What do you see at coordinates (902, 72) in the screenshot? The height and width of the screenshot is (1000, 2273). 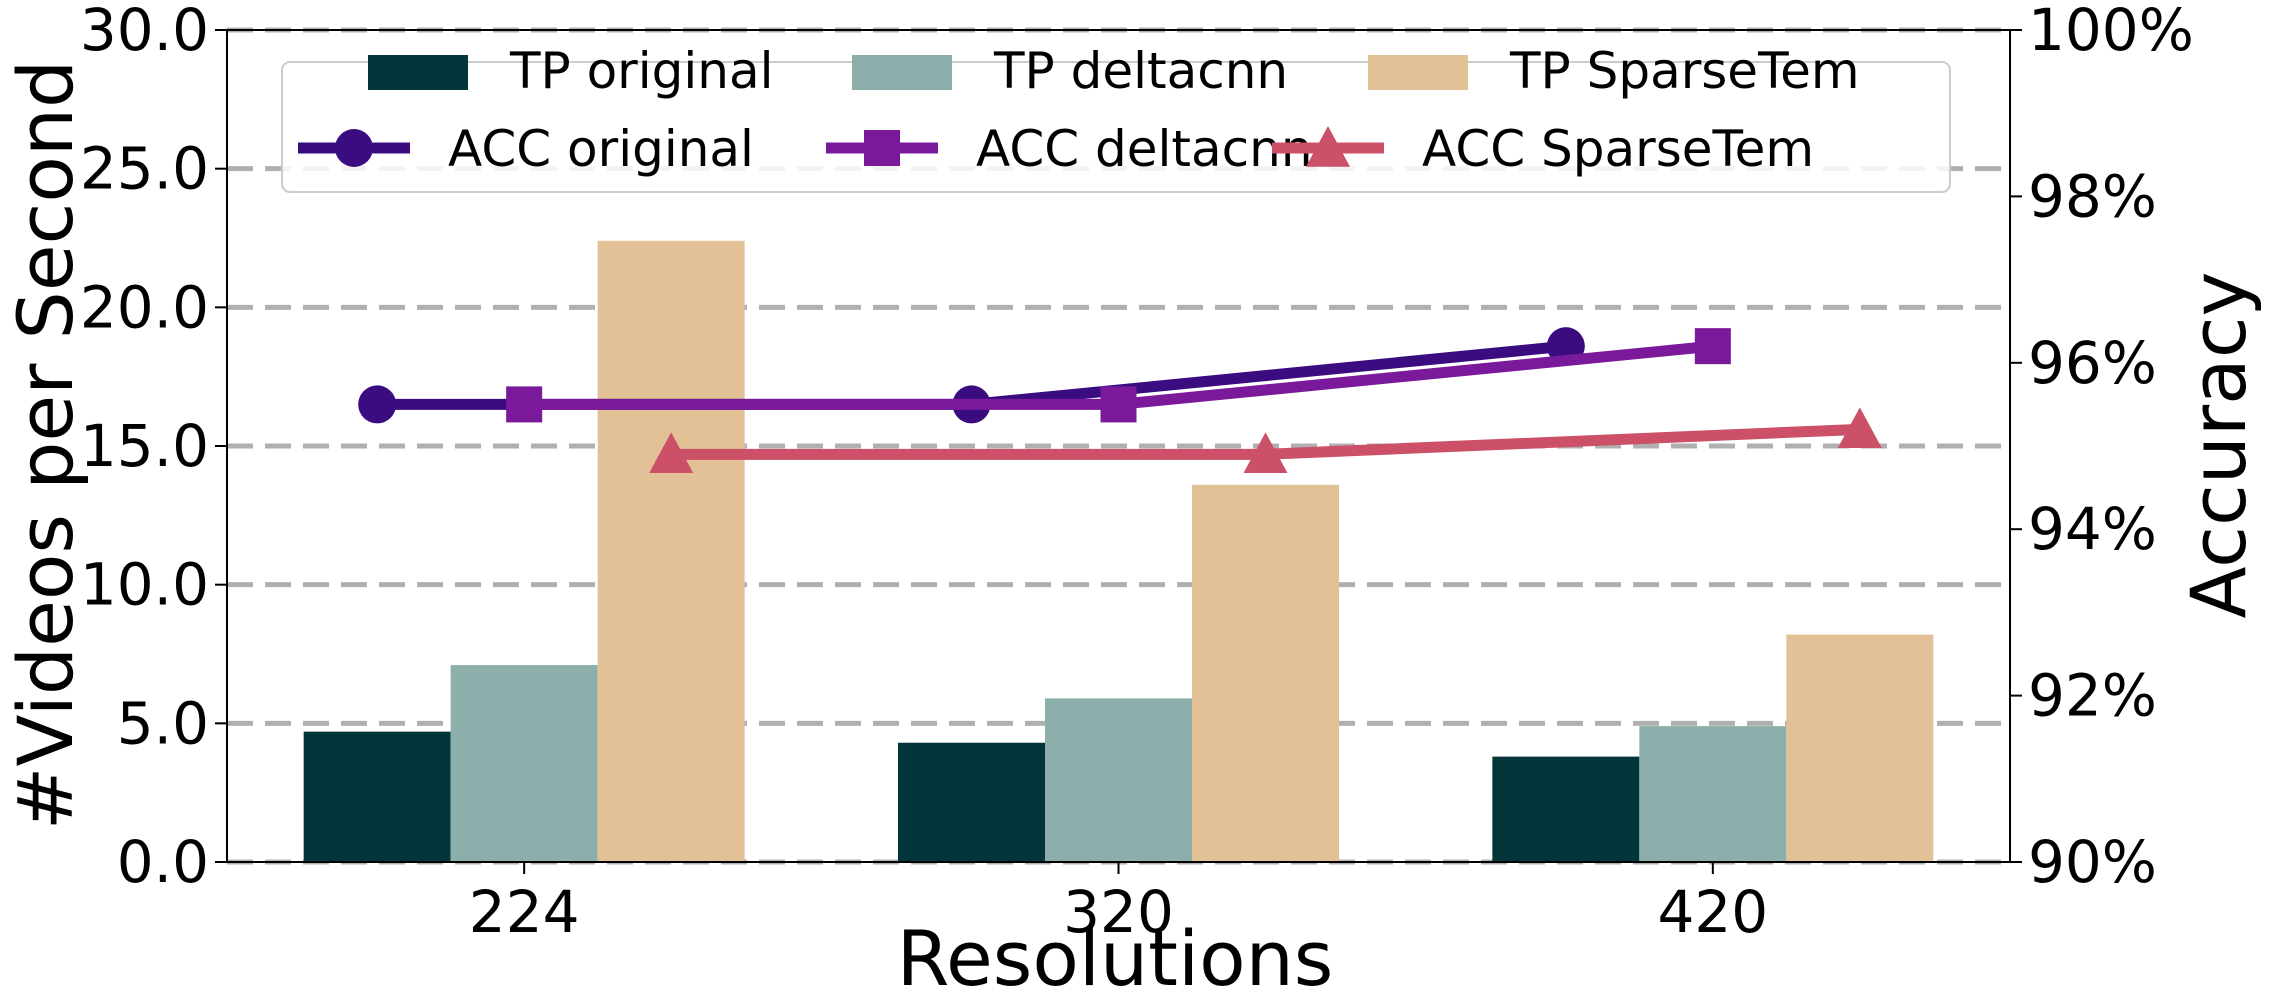 I see `legend-swatch-tp-deltacnn` at bounding box center [902, 72].